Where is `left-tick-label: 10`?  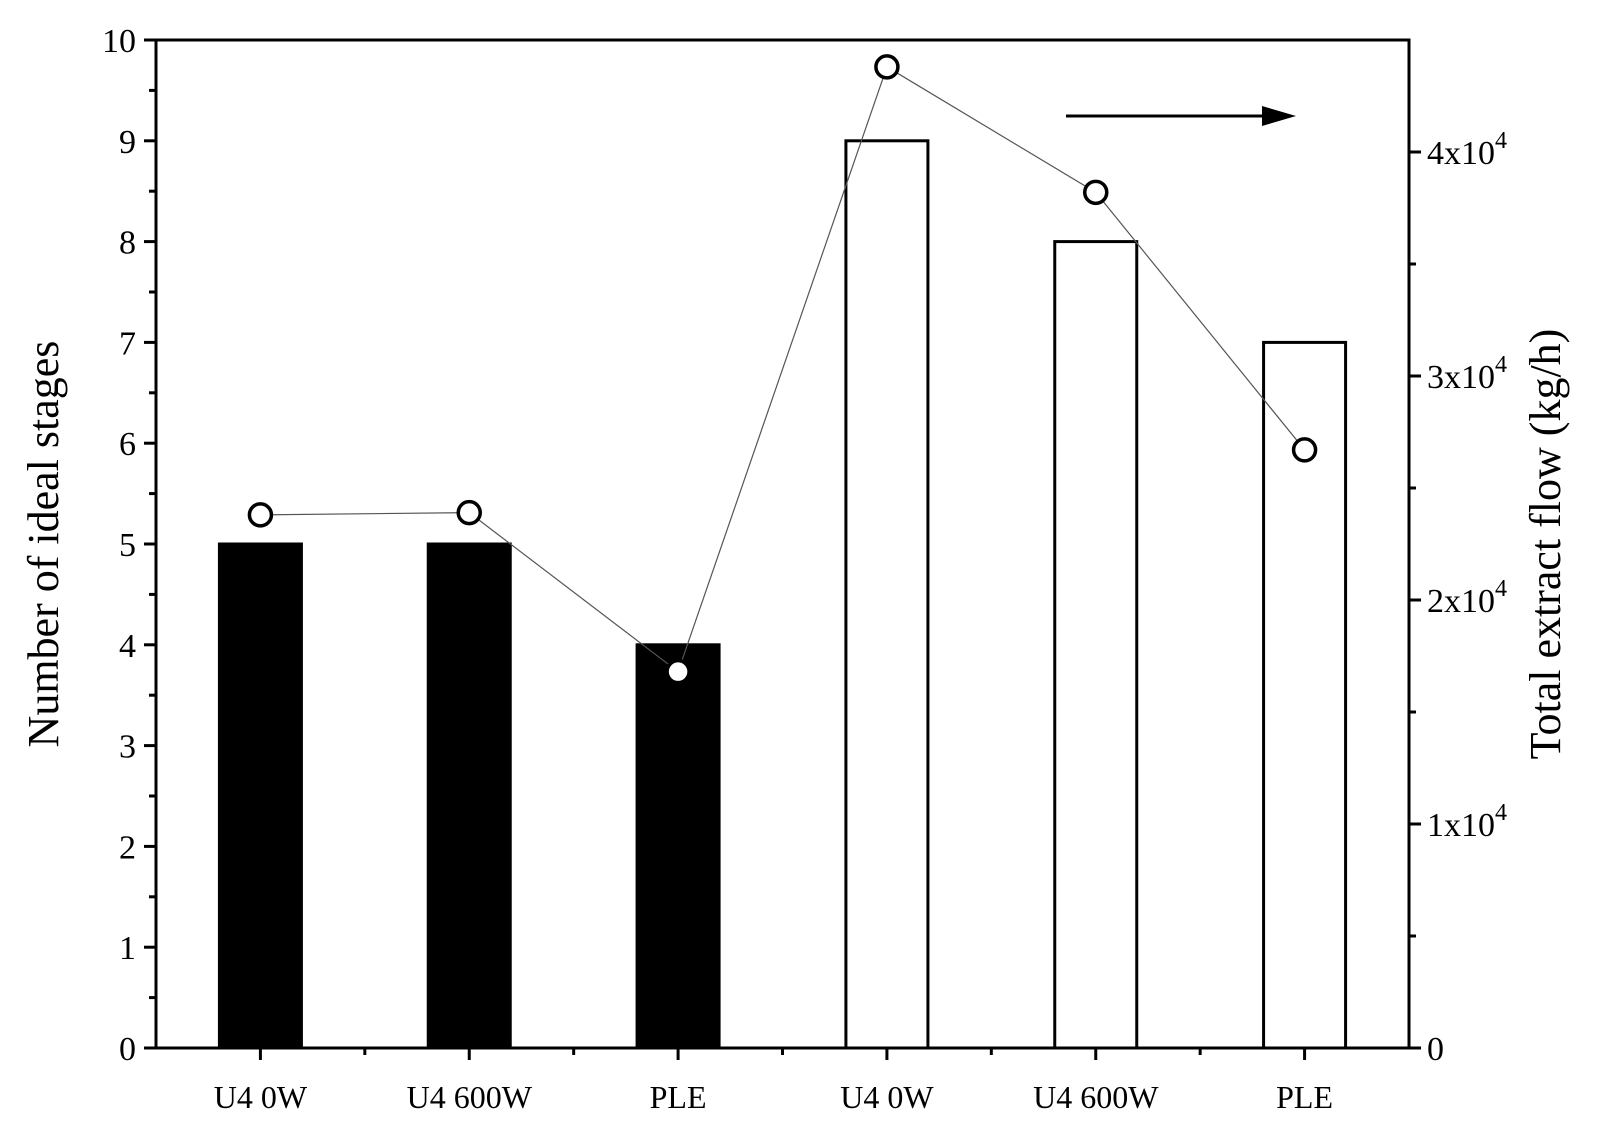
left-tick-label: 10 is located at coordinates (119, 41).